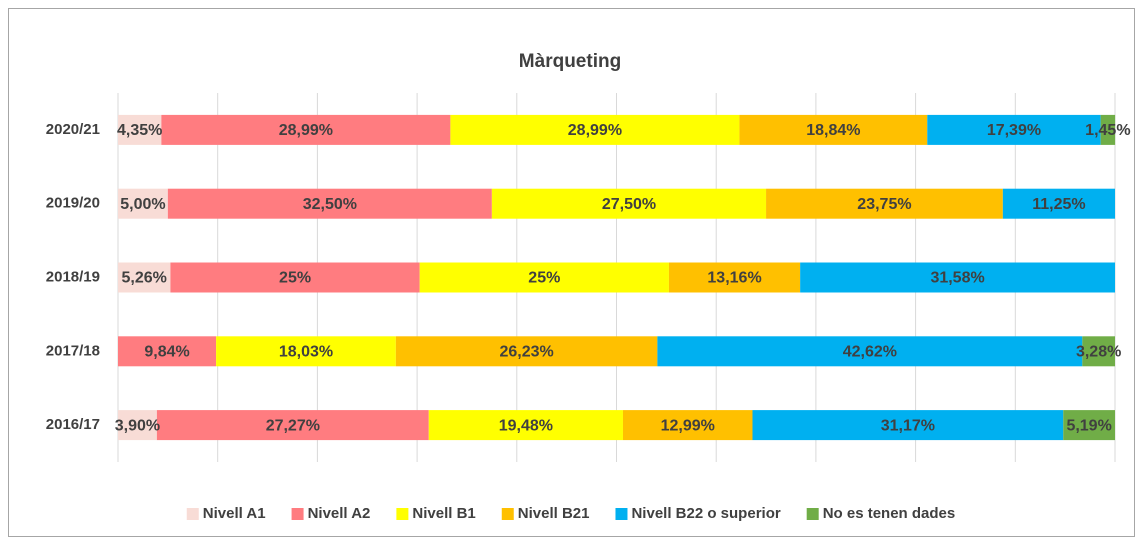 The height and width of the screenshot is (545, 1142). I want to click on data-label: 3,90%, so click(137, 425).